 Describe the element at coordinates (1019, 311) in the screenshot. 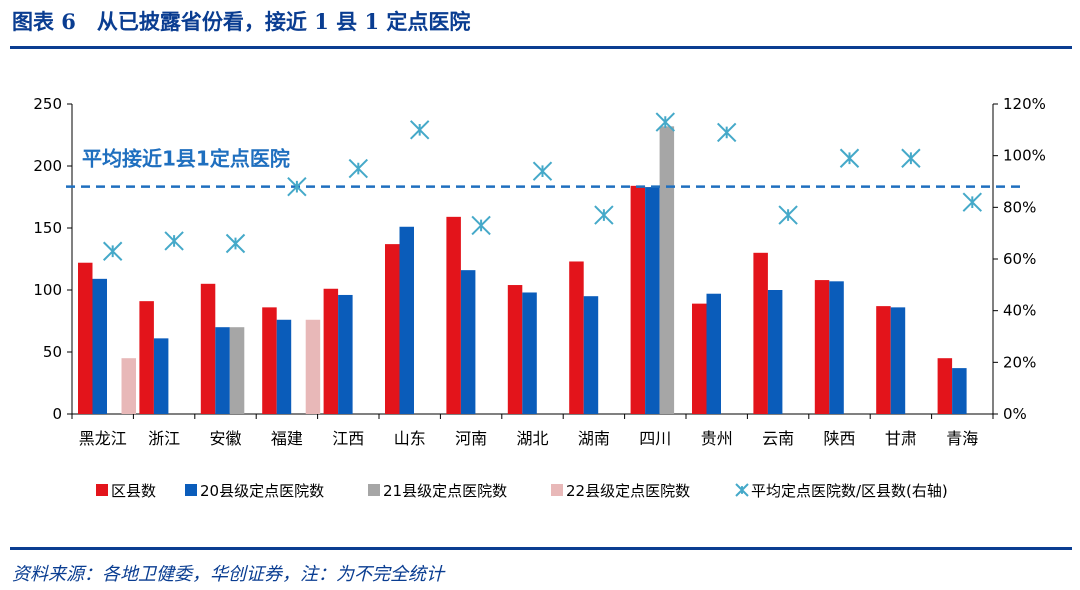

I see `right-axis-tick-label: 40%` at that location.